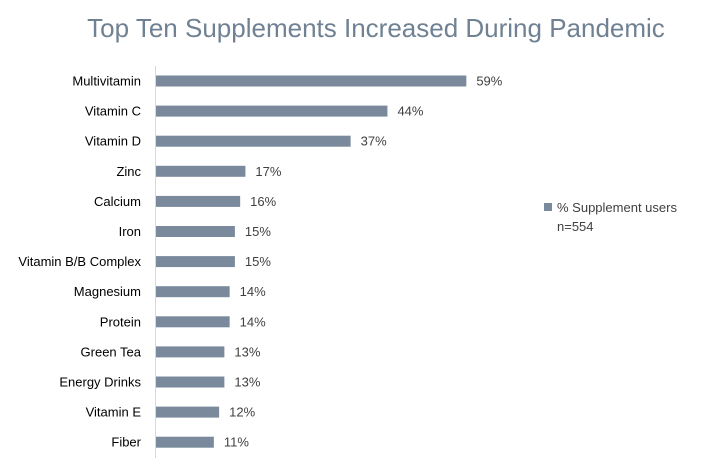  Describe the element at coordinates (128, 171) in the screenshot. I see `category-label: Zinc` at that location.